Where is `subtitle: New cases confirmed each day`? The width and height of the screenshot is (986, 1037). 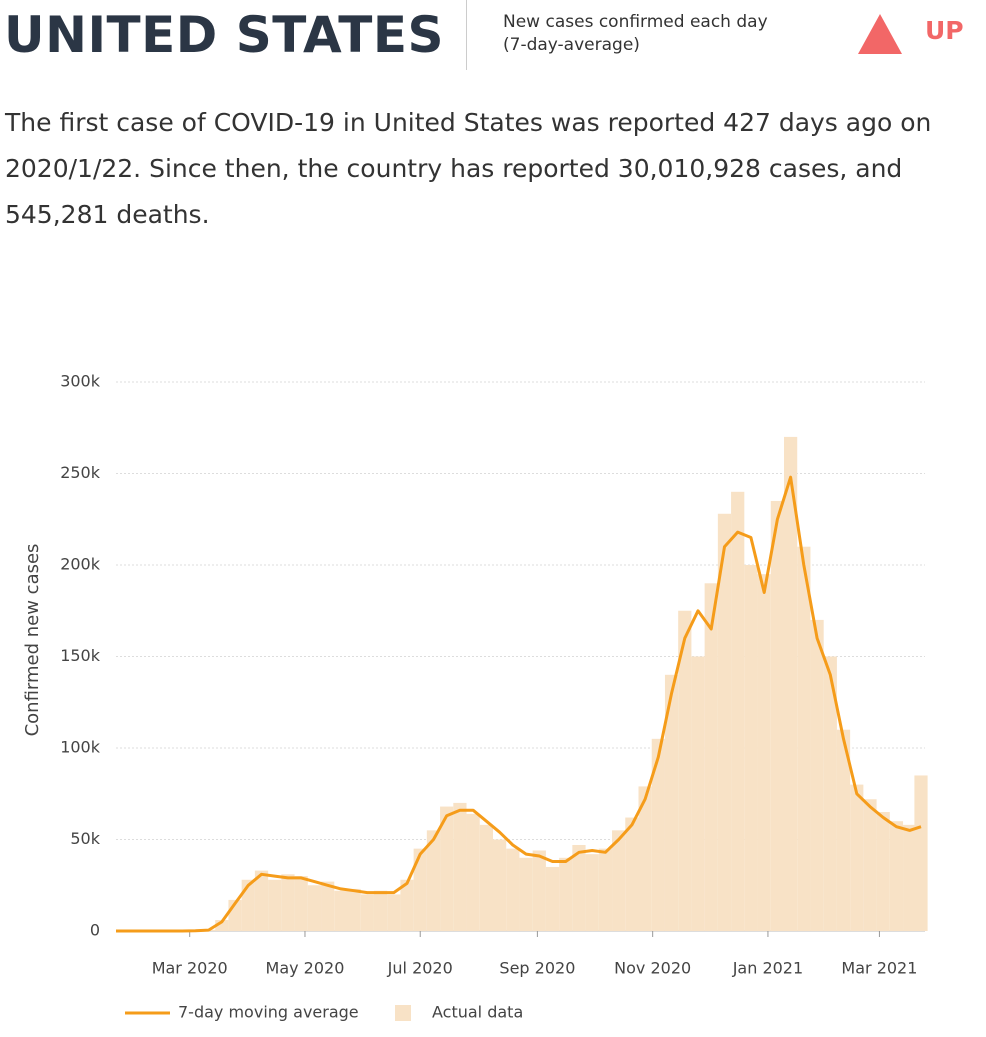 subtitle: New cases confirmed each day is located at coordinates (635, 22).